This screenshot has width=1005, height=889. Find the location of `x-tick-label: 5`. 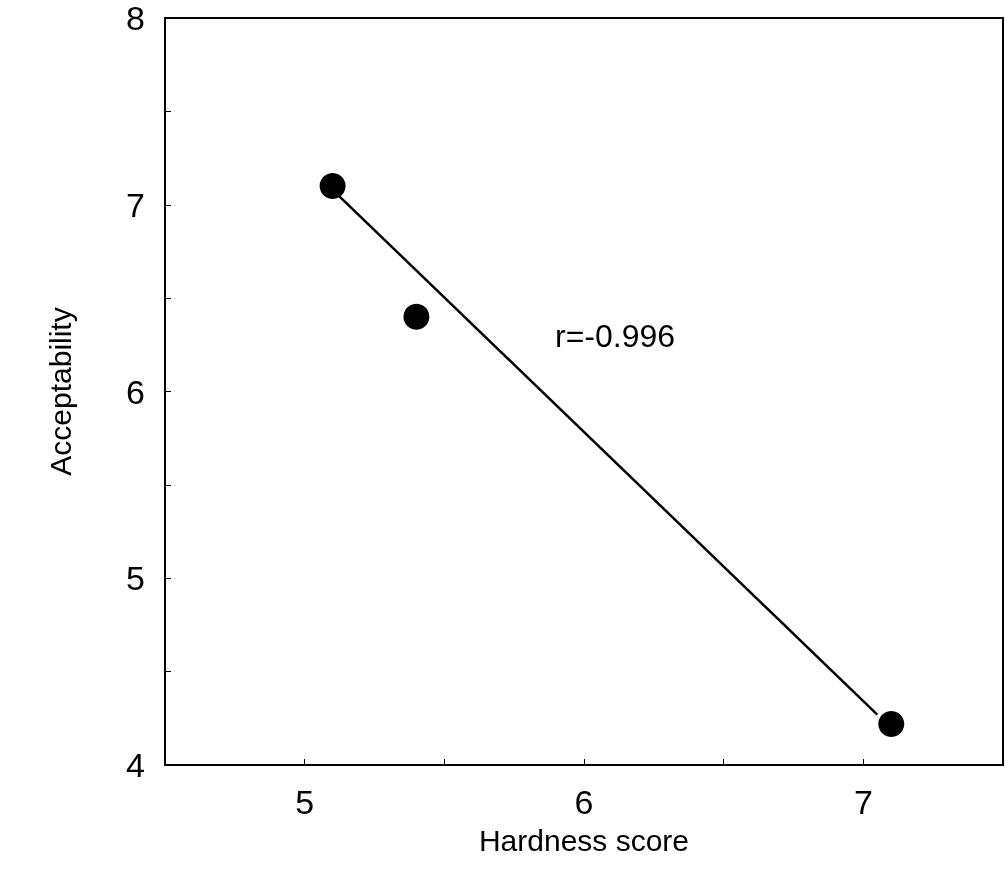

x-tick-label: 5 is located at coordinates (305, 802).